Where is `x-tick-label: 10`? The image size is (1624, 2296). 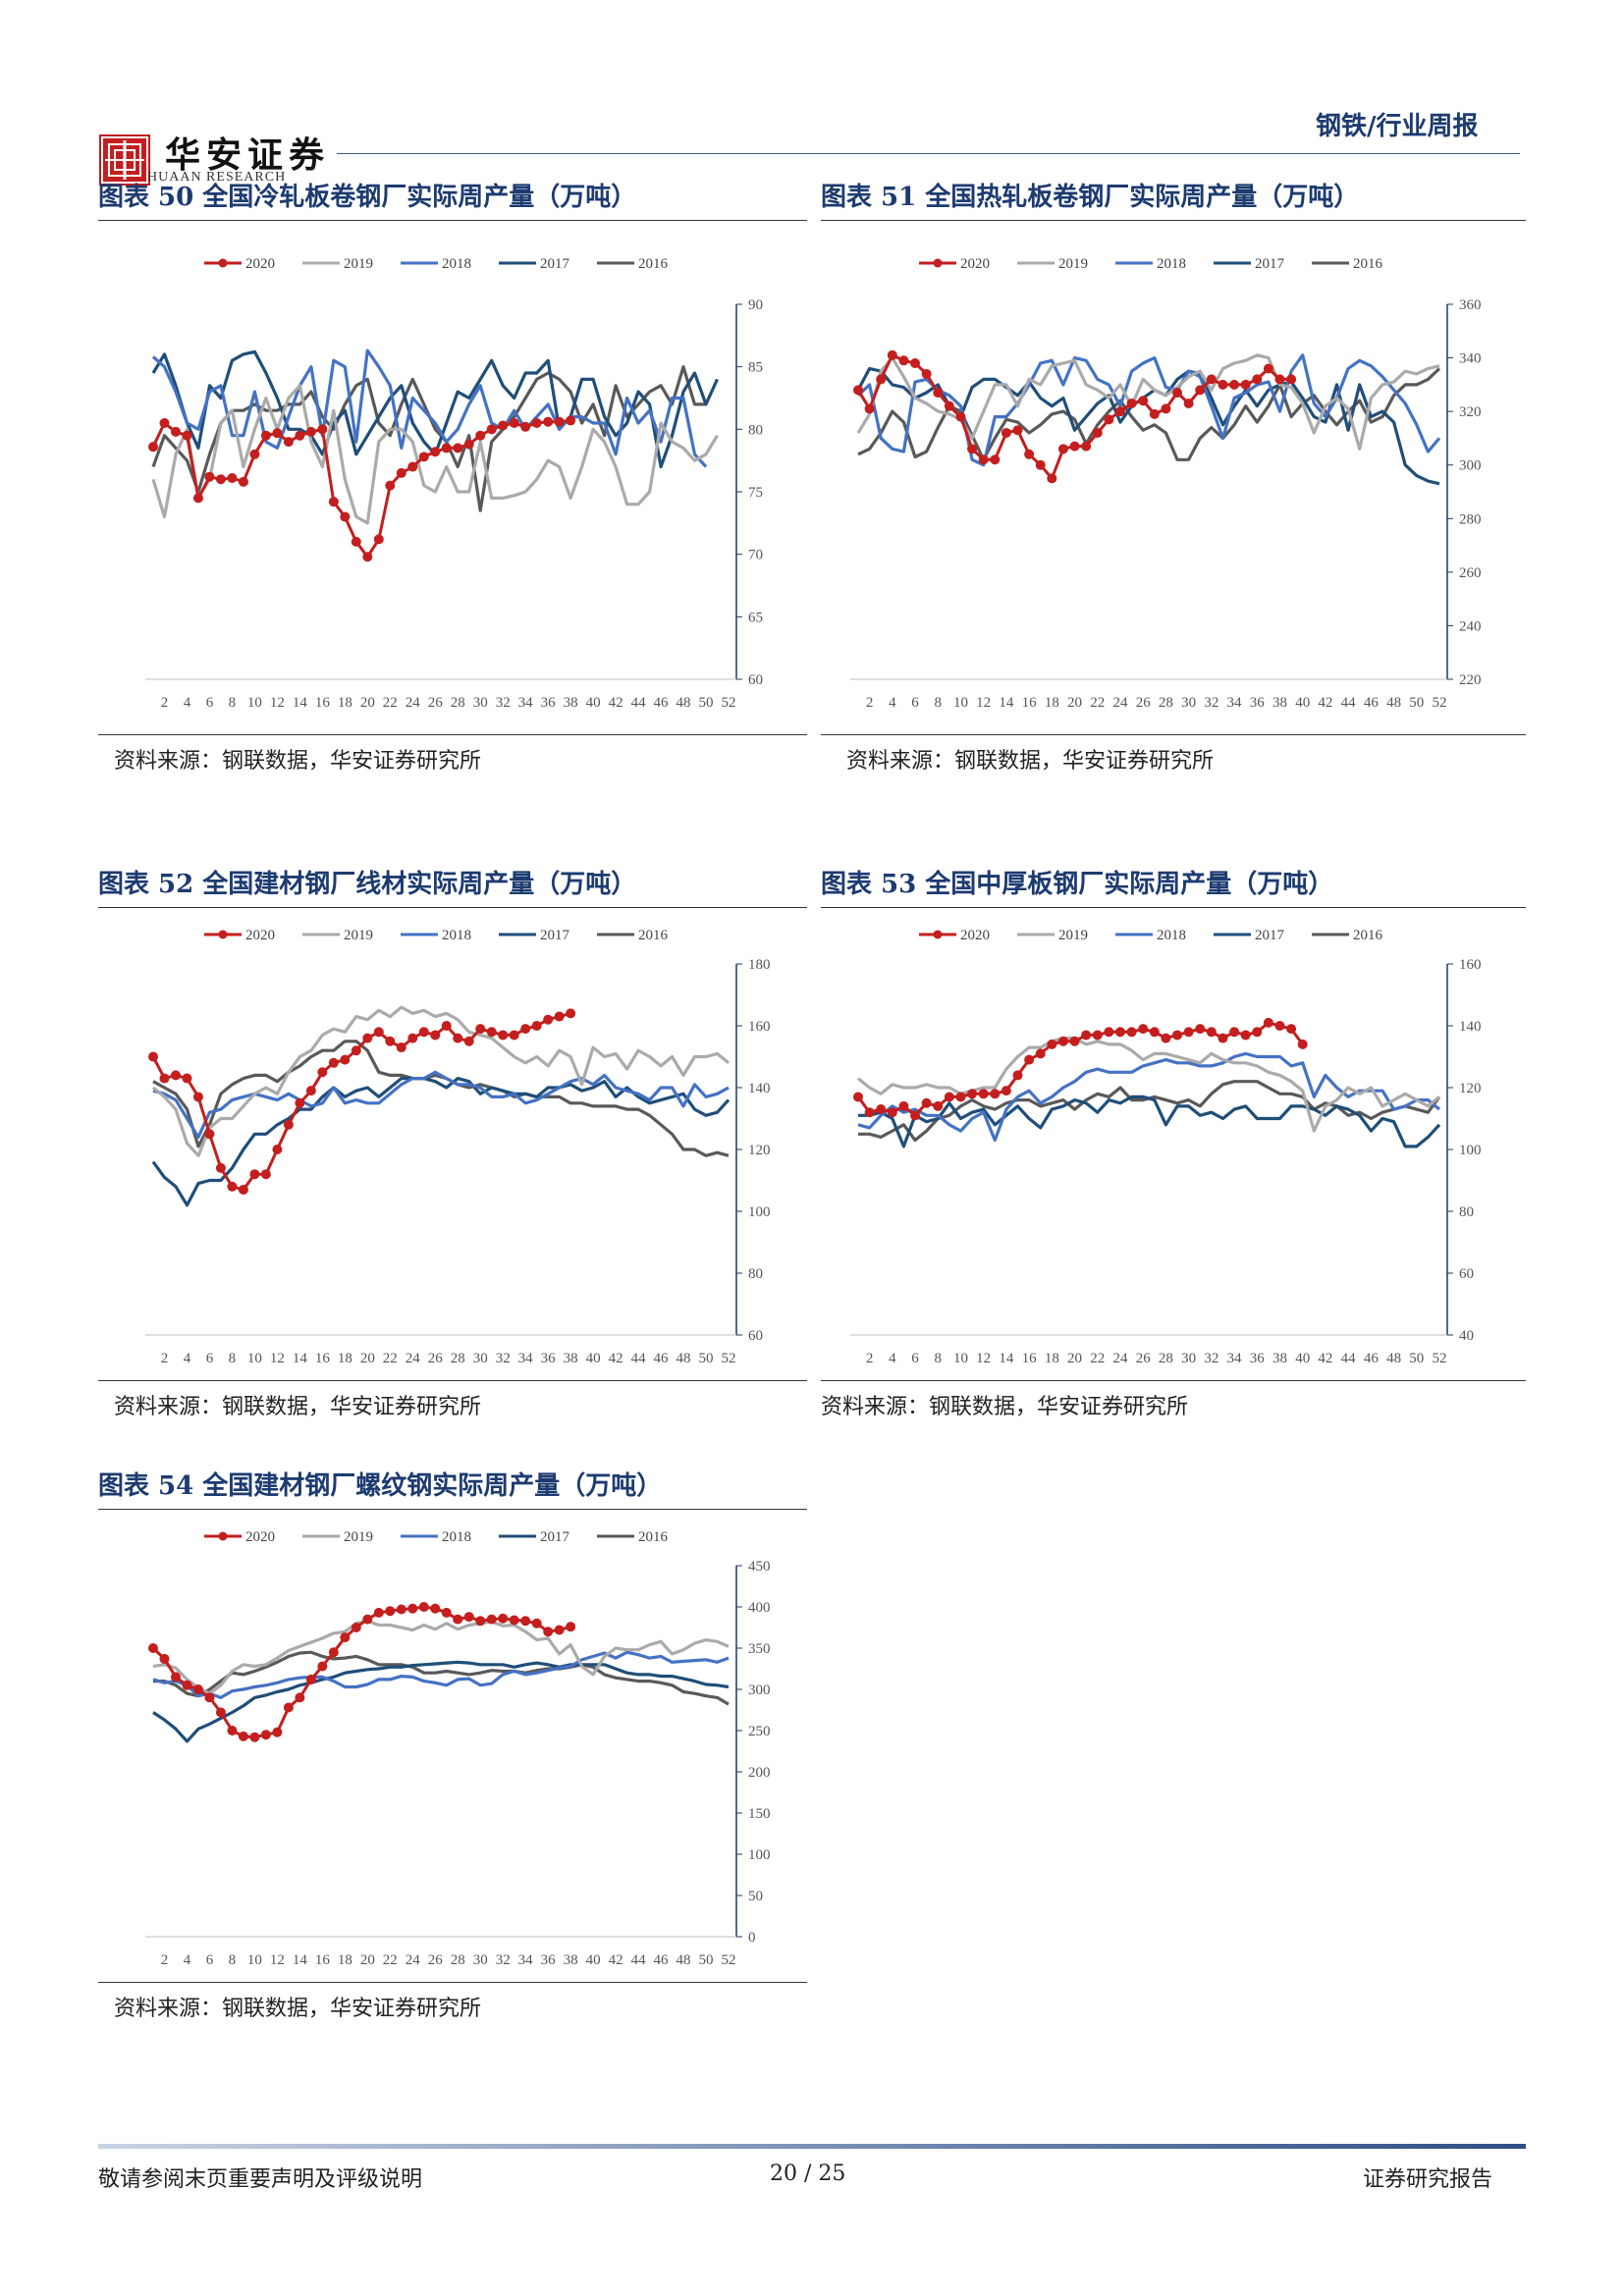 x-tick-label: 10 is located at coordinates (960, 1358).